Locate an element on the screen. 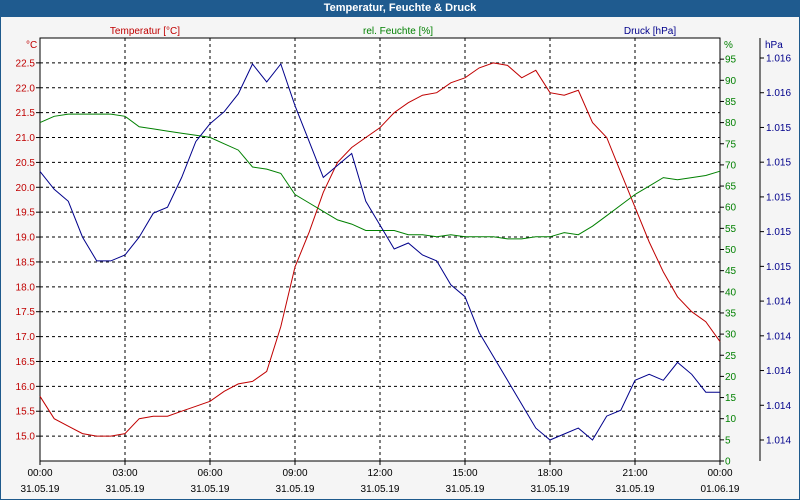  humidity-tick-label: 45 is located at coordinates (731, 271).